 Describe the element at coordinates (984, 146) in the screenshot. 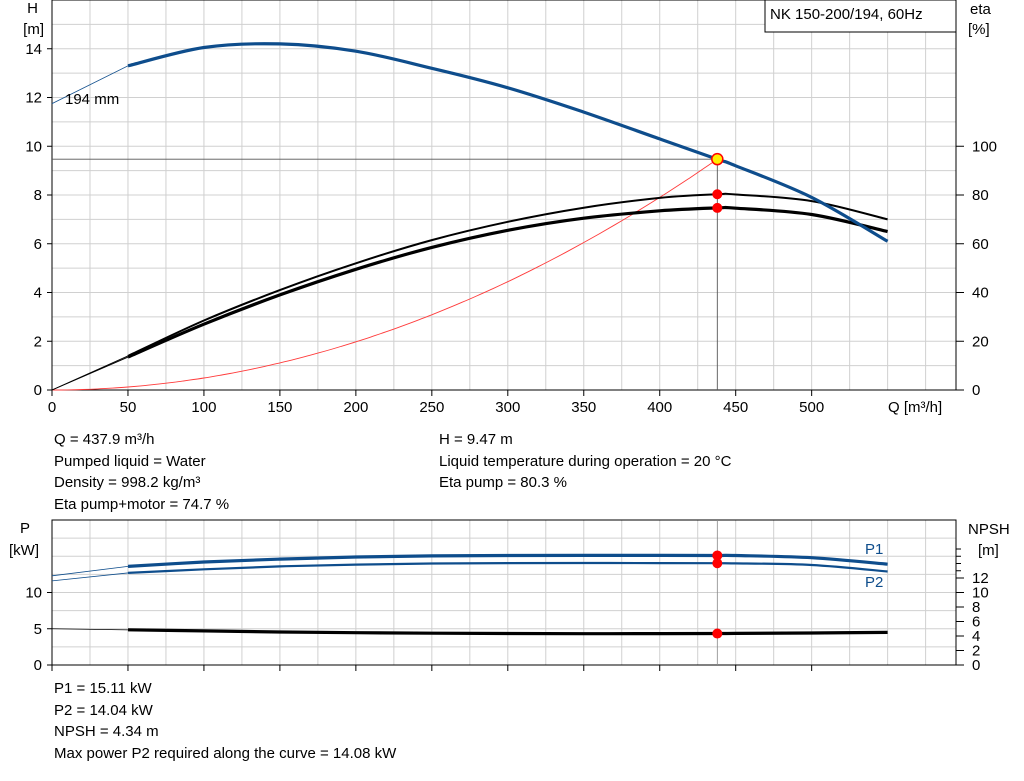

I see `y2-tick-label: 100` at that location.